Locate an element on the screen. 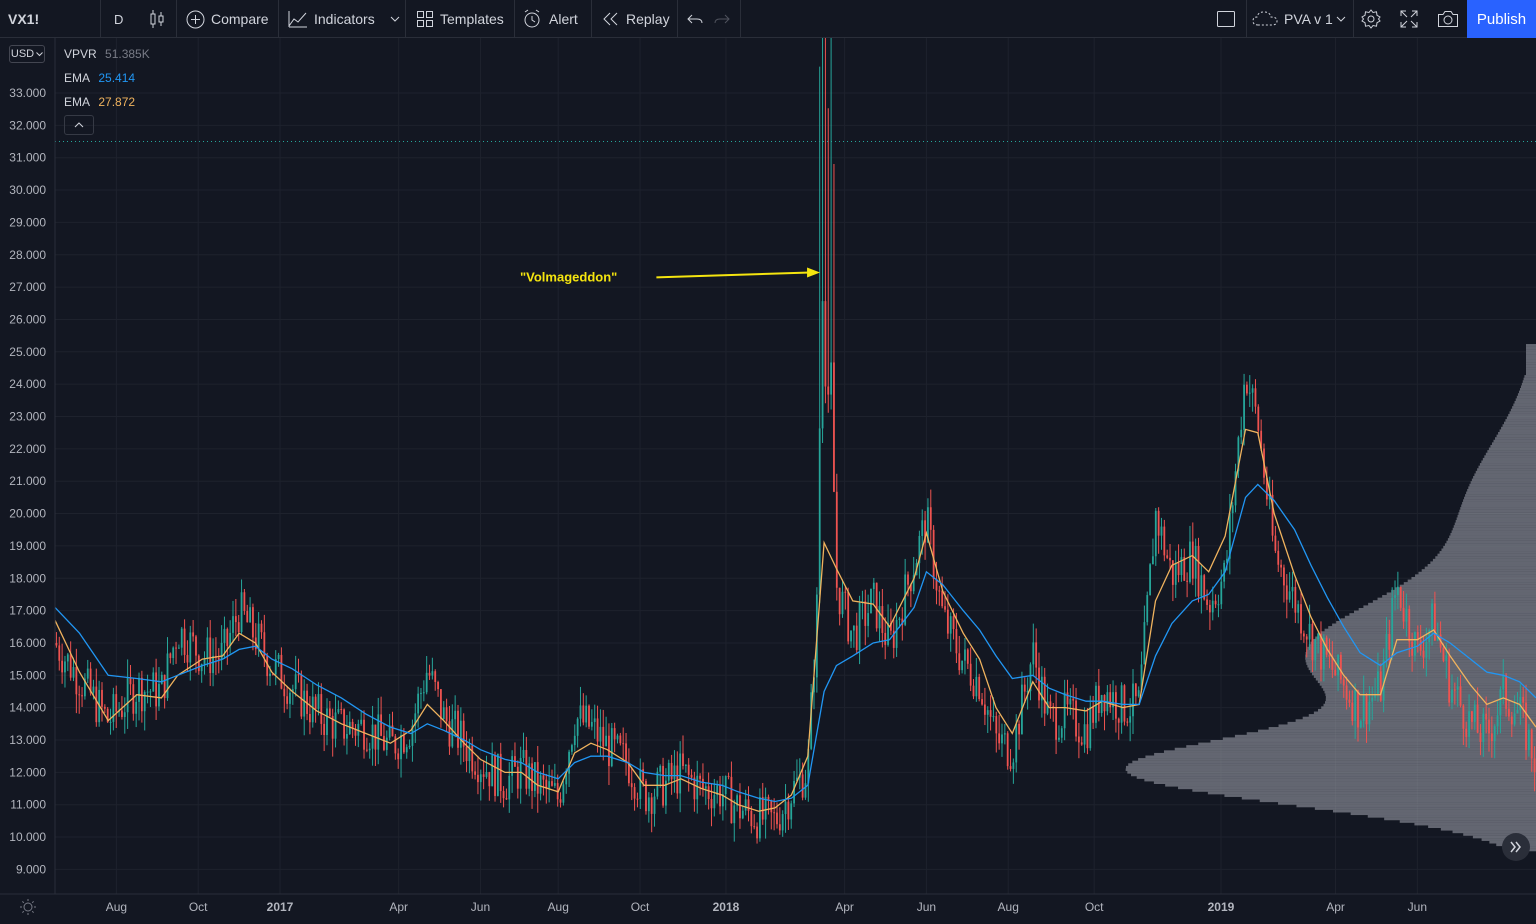 This screenshot has width=1536, height=924. replay-button: Replay is located at coordinates (636, 19).